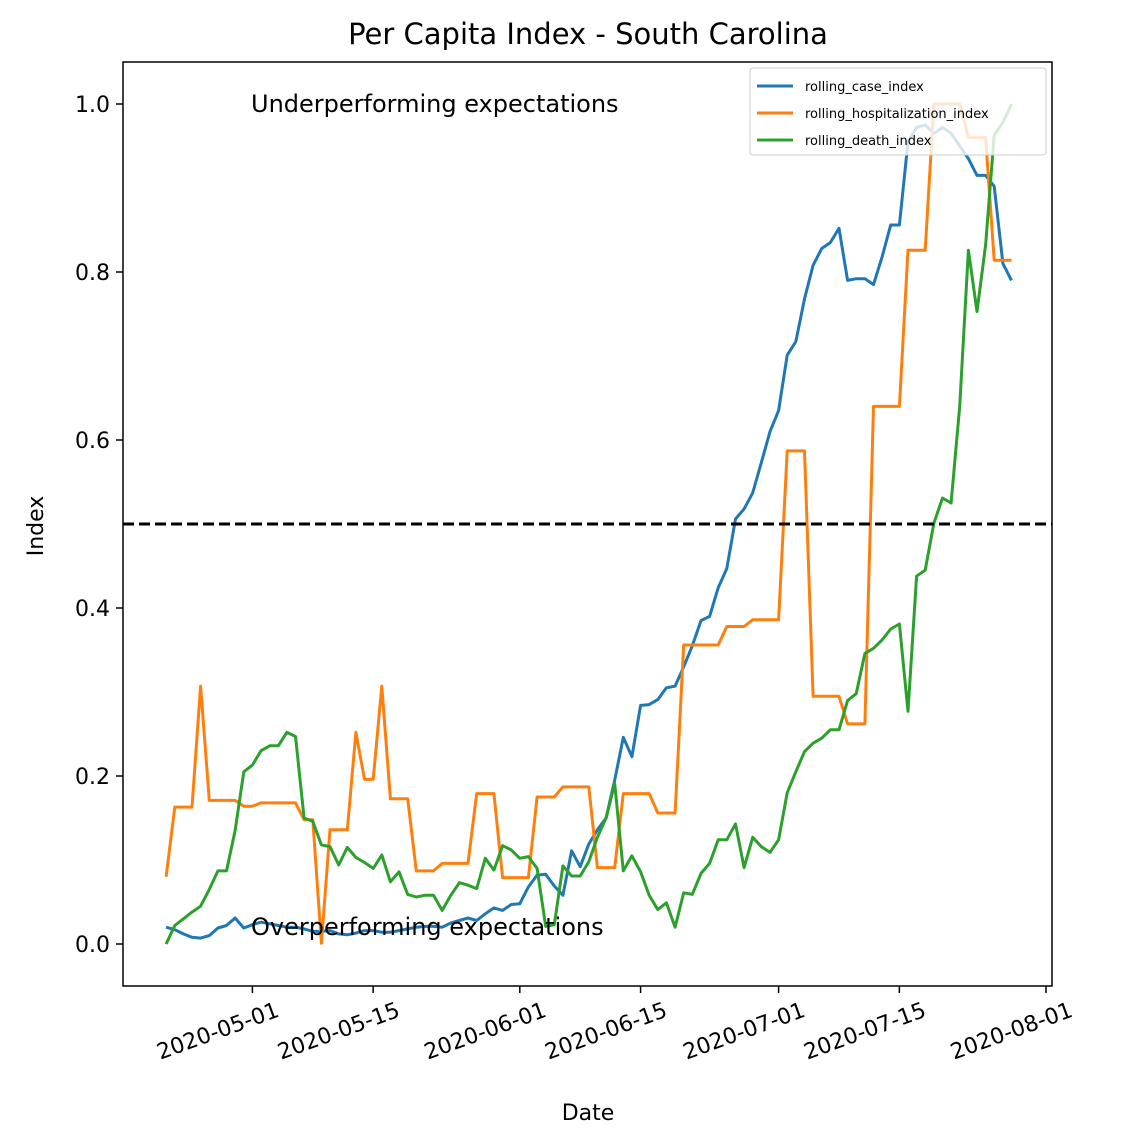  I want to click on y-tick-label: 0.6, so click(92, 441).